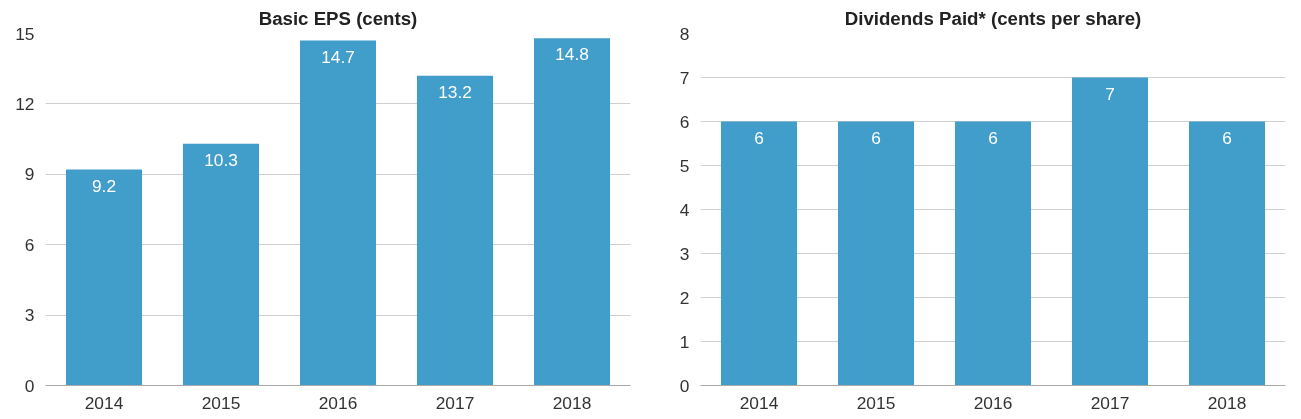  Describe the element at coordinates (25, 33) in the screenshot. I see `y-tick-label: 15` at that location.